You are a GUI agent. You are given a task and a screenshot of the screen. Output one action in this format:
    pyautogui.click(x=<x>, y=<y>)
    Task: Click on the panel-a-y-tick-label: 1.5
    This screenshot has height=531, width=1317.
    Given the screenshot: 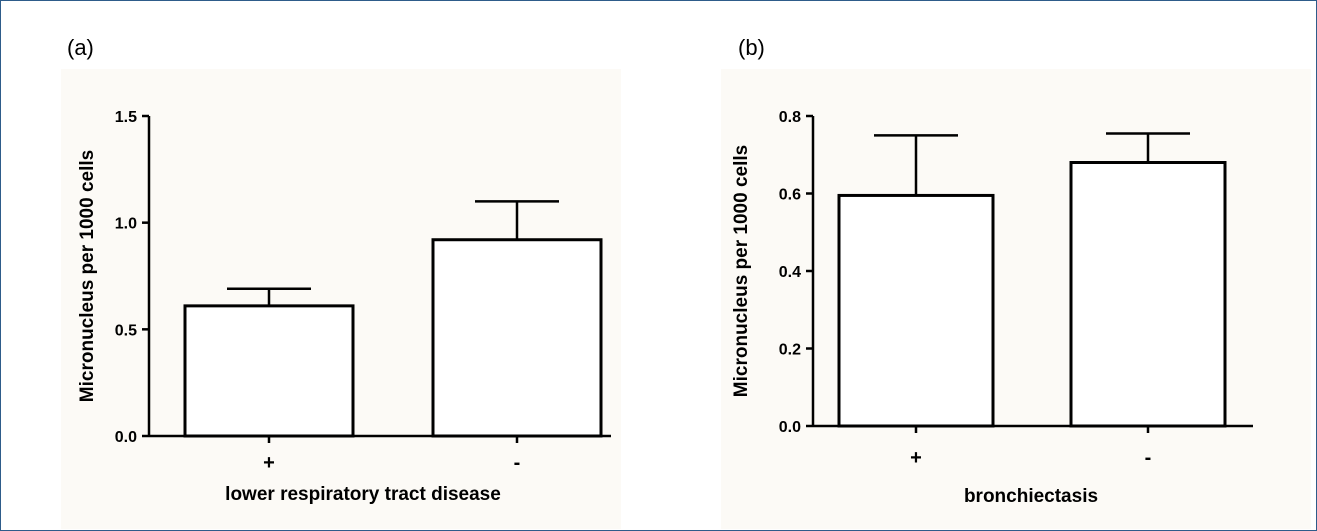 What is the action you would take?
    pyautogui.click(x=126, y=117)
    